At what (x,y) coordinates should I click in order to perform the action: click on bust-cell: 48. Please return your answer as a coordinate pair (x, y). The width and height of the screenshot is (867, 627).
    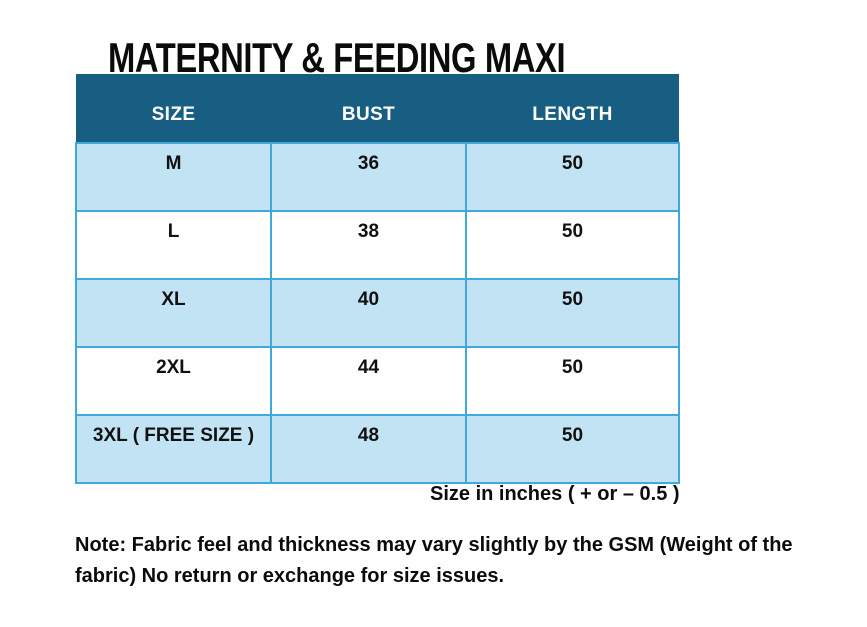
    Looking at the image, I should click on (368, 449).